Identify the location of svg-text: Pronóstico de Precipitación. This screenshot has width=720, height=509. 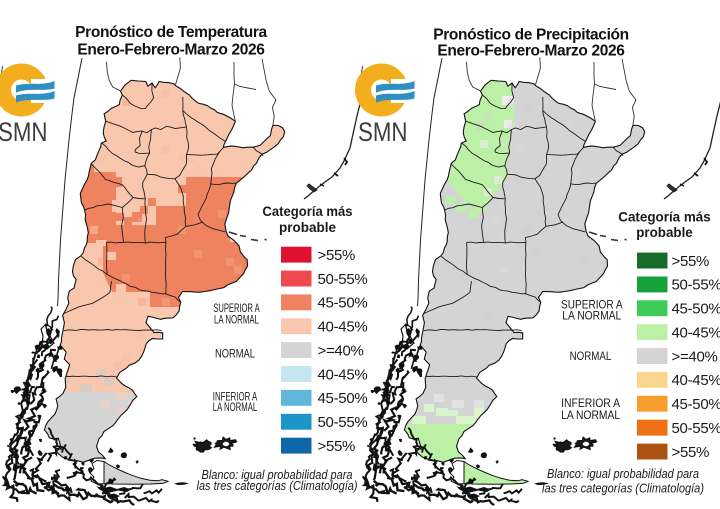
(531, 35).